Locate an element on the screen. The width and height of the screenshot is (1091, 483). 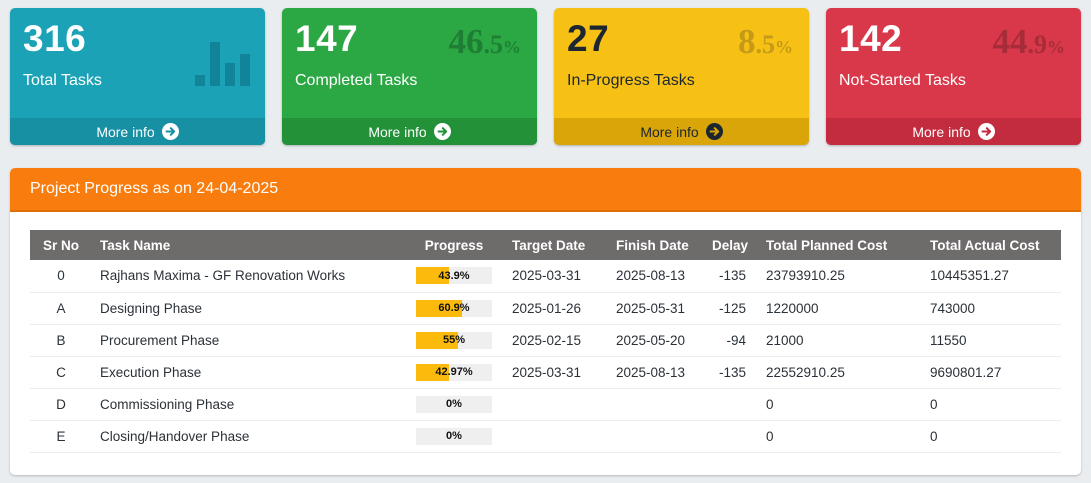
progress-label: 42.97% is located at coordinates (454, 372).